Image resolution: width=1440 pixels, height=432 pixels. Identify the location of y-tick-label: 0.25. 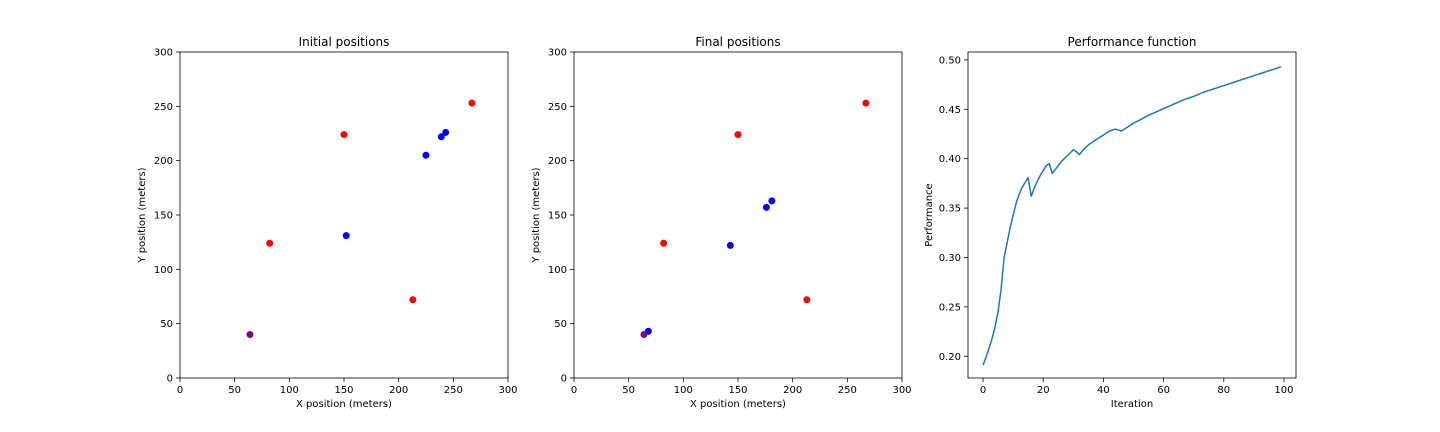
(950, 307).